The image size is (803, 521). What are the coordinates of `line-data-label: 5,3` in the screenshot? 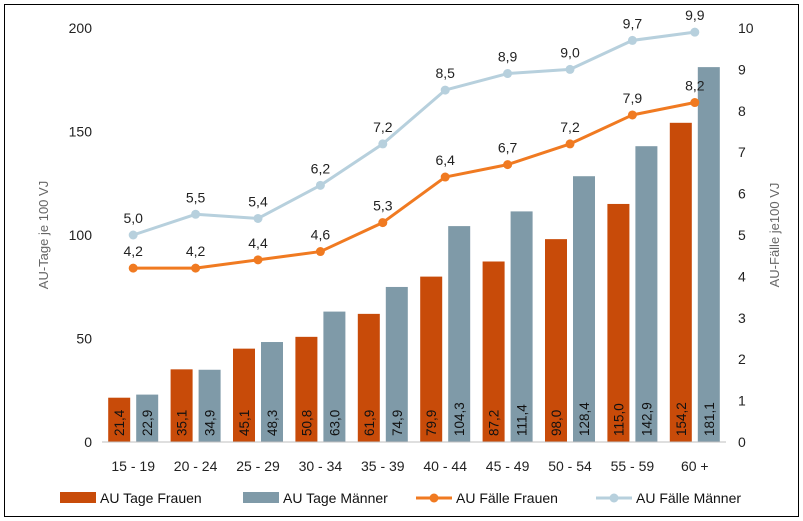 It's located at (383, 206).